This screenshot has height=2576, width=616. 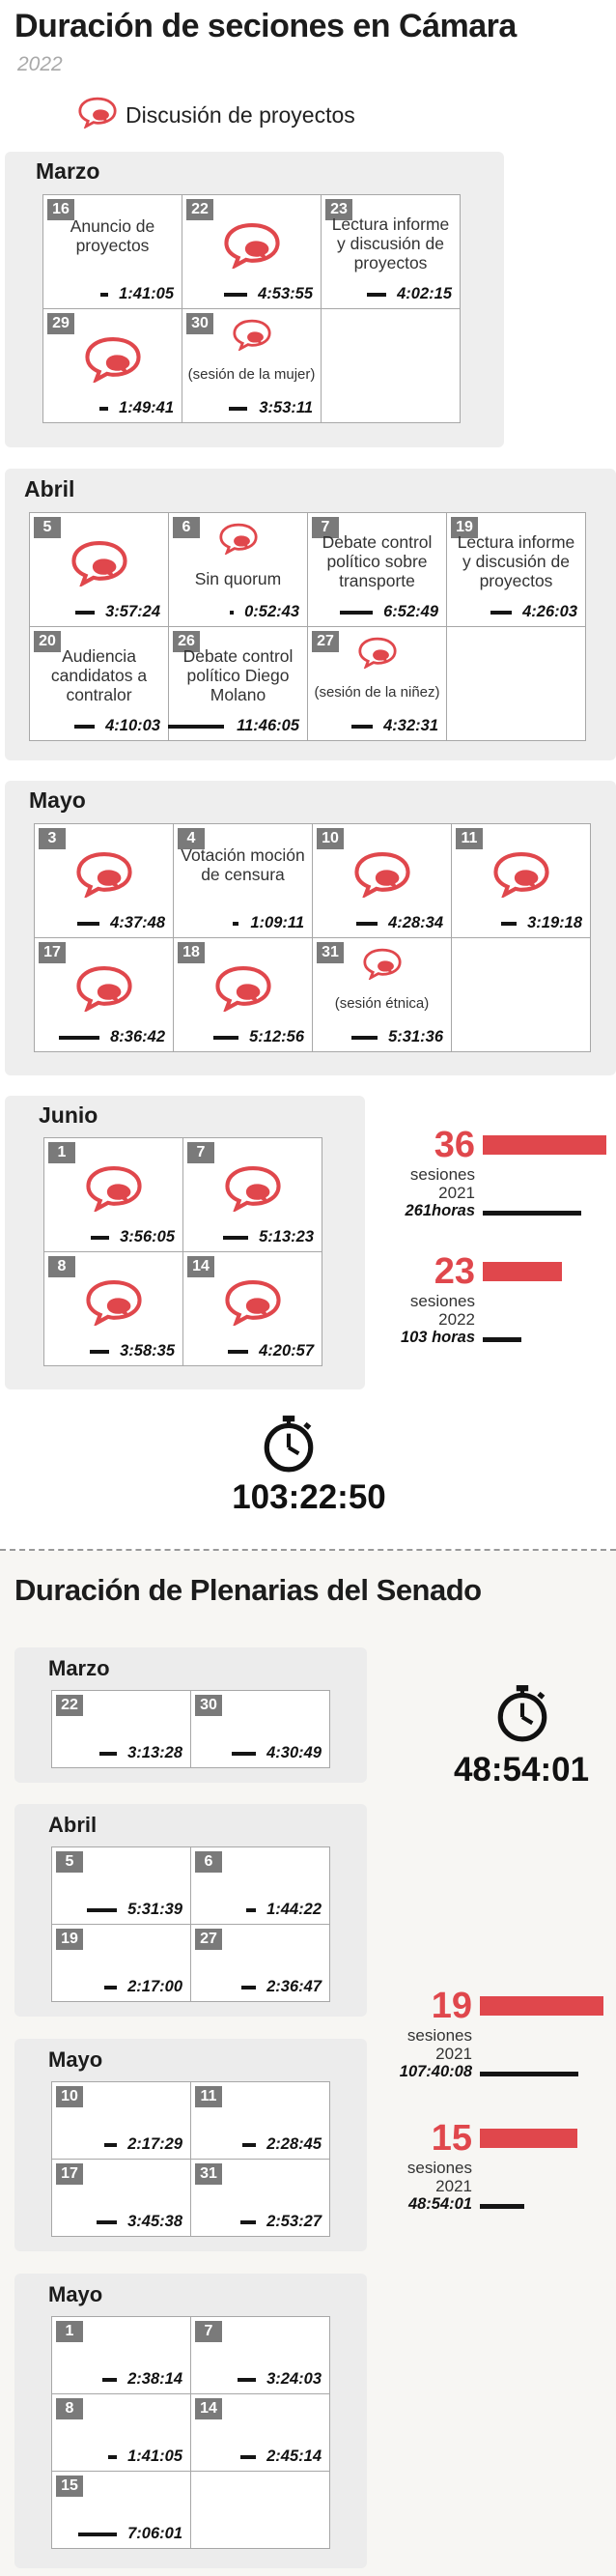 I want to click on day-number: 8, so click(x=69, y=2408).